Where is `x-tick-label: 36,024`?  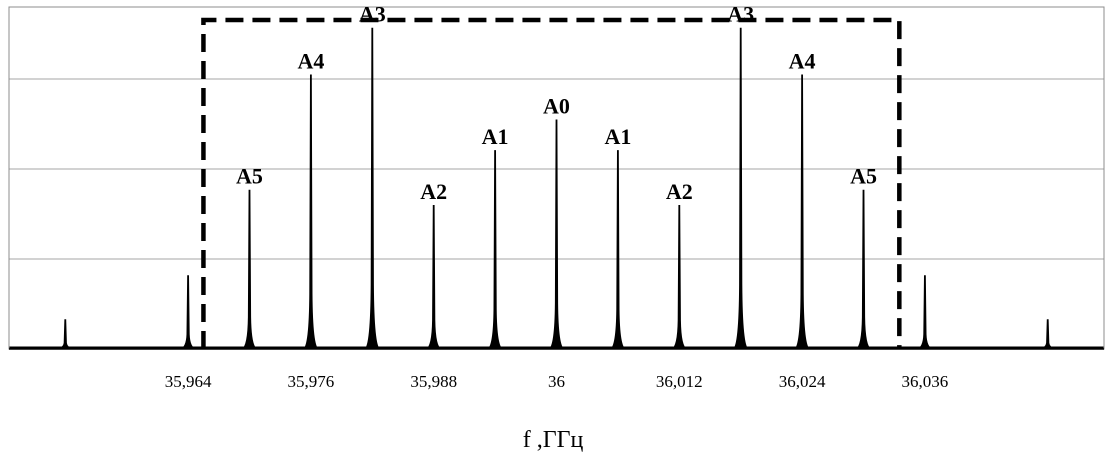
x-tick-label: 36,024 is located at coordinates (802, 381).